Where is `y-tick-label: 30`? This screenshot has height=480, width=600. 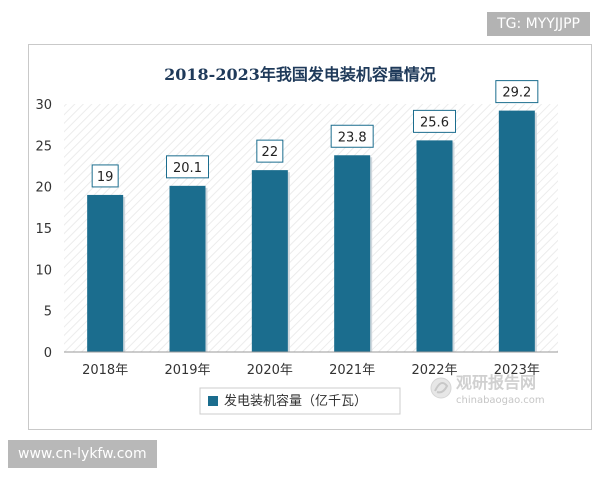
y-tick-label: 30 is located at coordinates (43, 105).